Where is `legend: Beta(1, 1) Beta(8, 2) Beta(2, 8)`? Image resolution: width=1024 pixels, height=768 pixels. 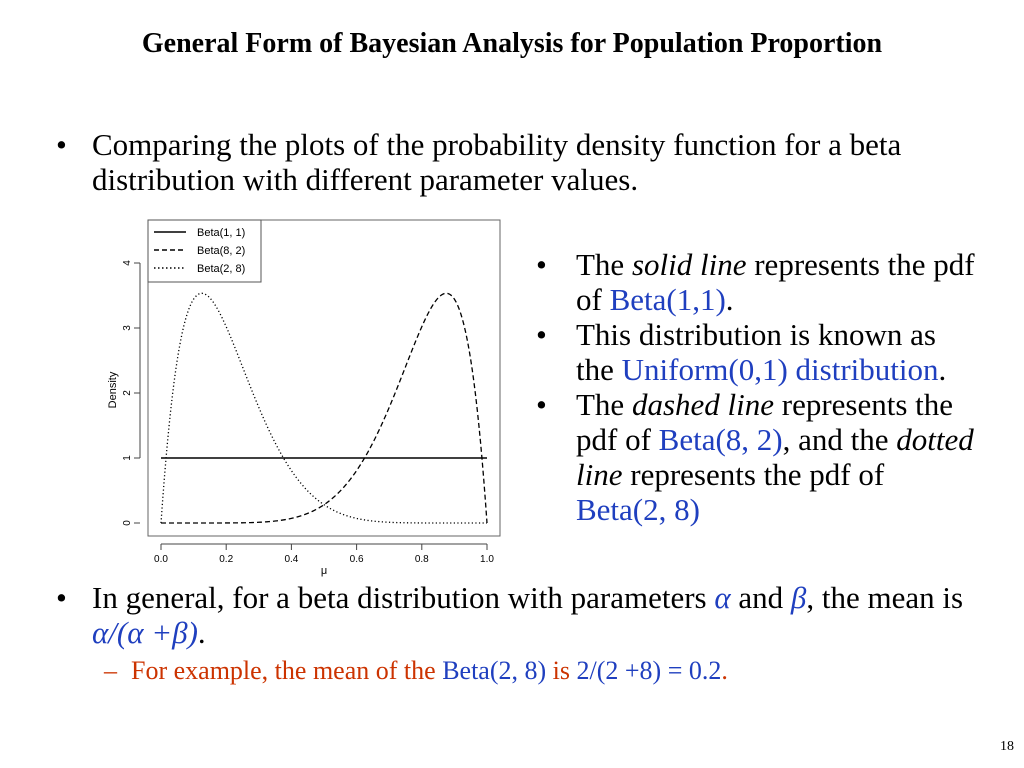 legend: Beta(1, 1) Beta(8, 2) Beta(2, 8) is located at coordinates (204, 251).